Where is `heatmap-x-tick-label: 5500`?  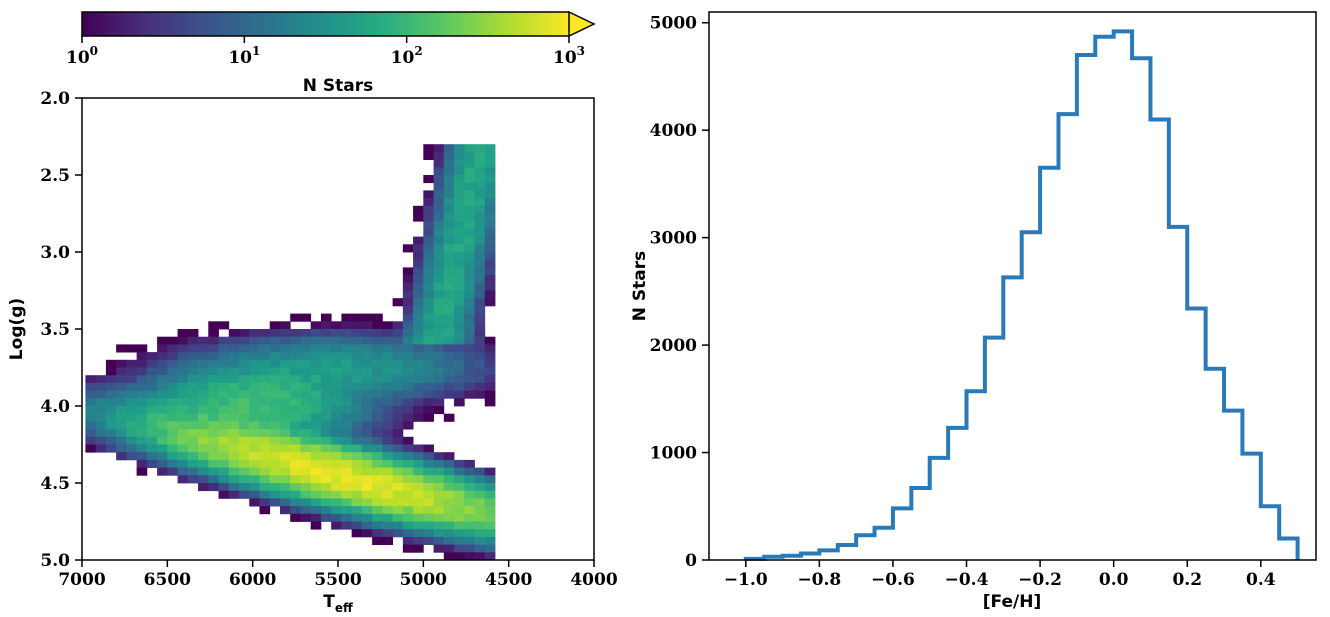
heatmap-x-tick-label: 5500 is located at coordinates (337, 580).